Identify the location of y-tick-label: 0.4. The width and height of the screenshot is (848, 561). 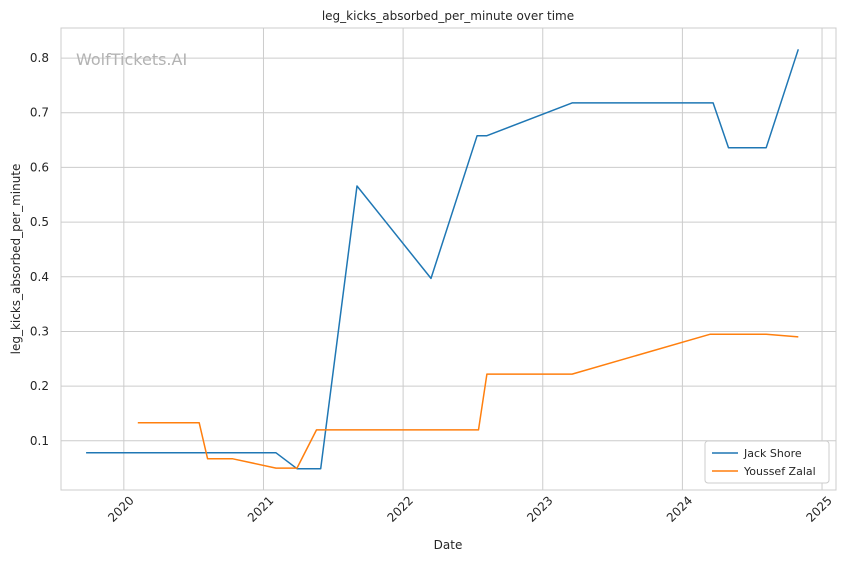
(39, 277).